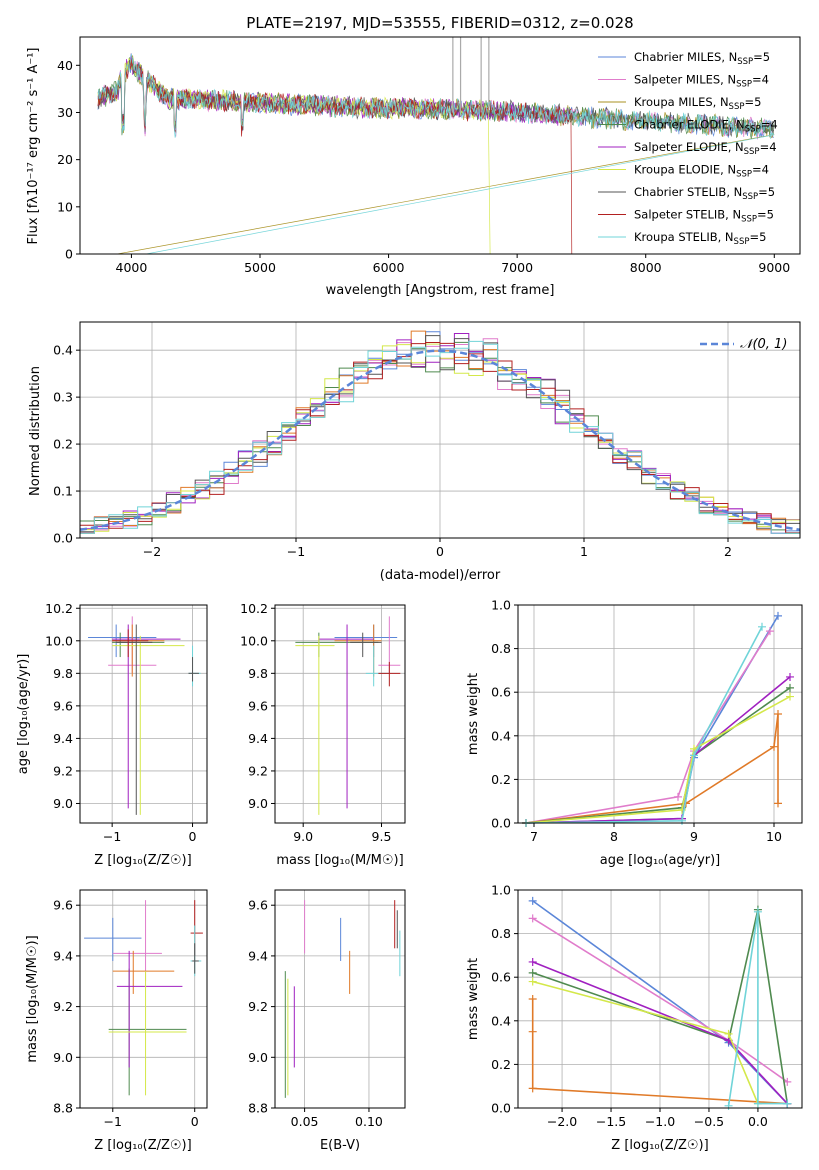  What do you see at coordinates (440, 290) in the screenshot?
I see `spectrum-xlabel: wavelength [Angstrom, rest frame]` at bounding box center [440, 290].